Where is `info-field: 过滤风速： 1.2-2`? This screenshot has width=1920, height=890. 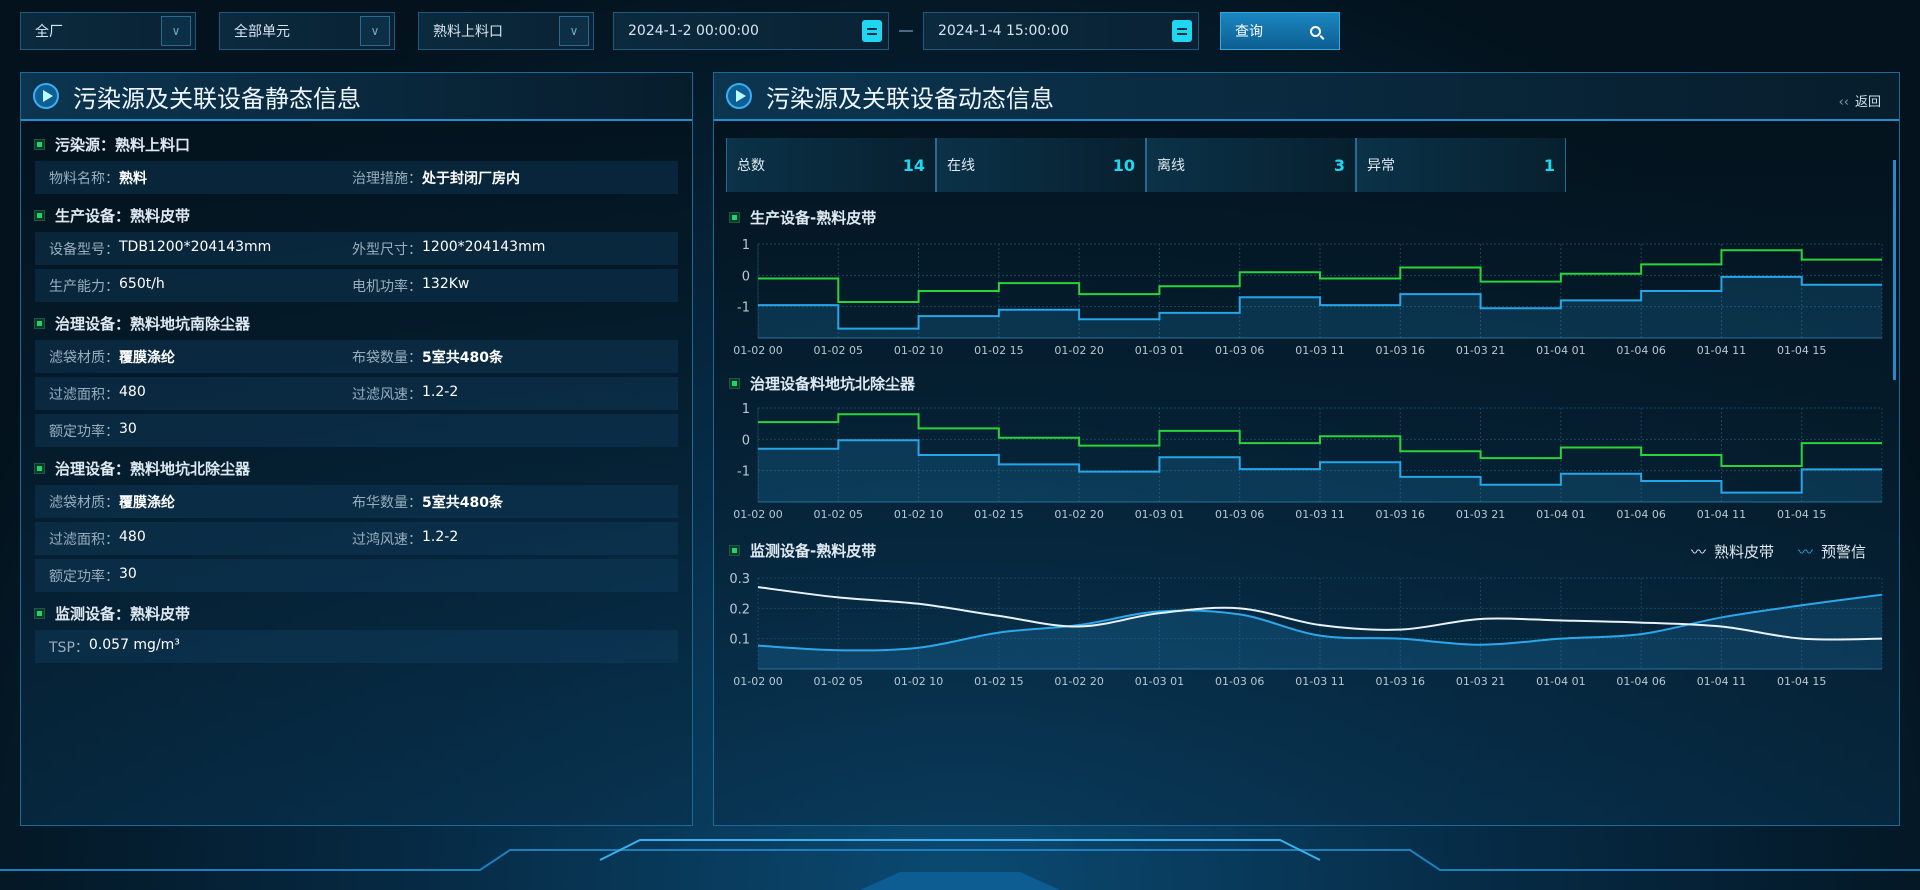
info-field: 过滤风速： 1.2-2 is located at coordinates (489, 394).